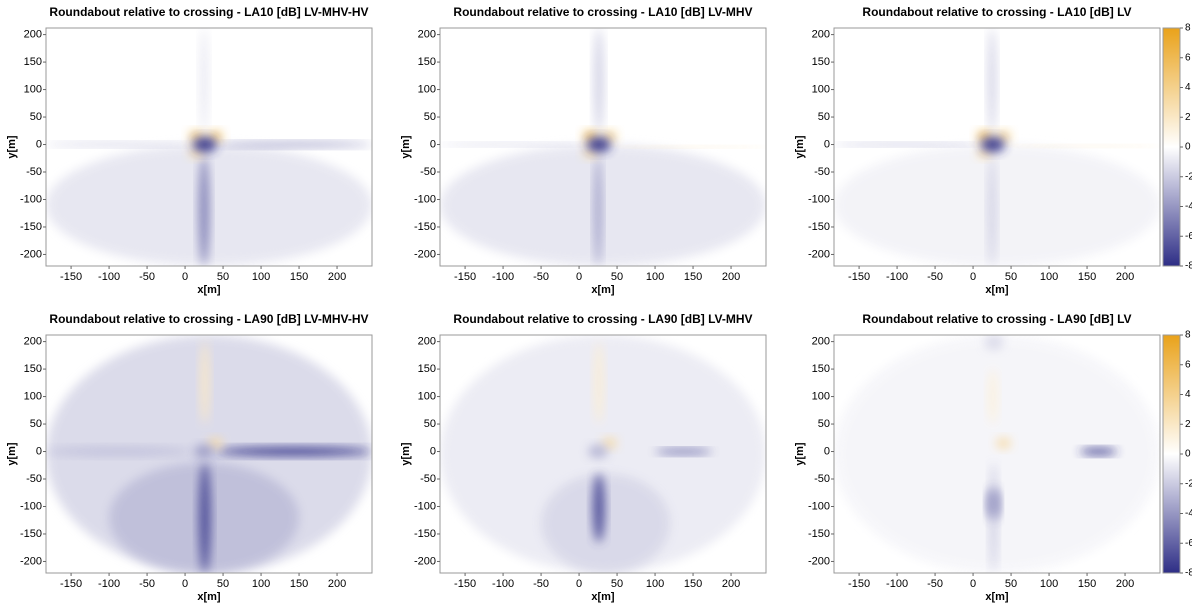 The image size is (1192, 614). What do you see at coordinates (1188, 573) in the screenshot?
I see `colorbar-tick-label: -8` at bounding box center [1188, 573].